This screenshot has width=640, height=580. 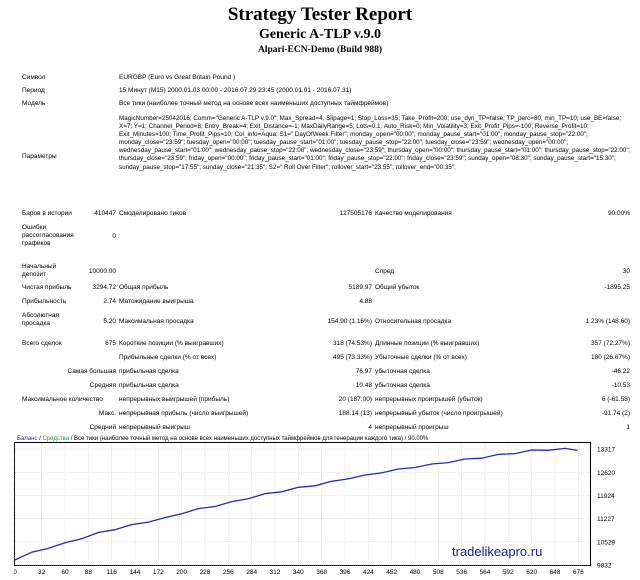 I want to click on x-tick-label: 284, so click(x=251, y=572).